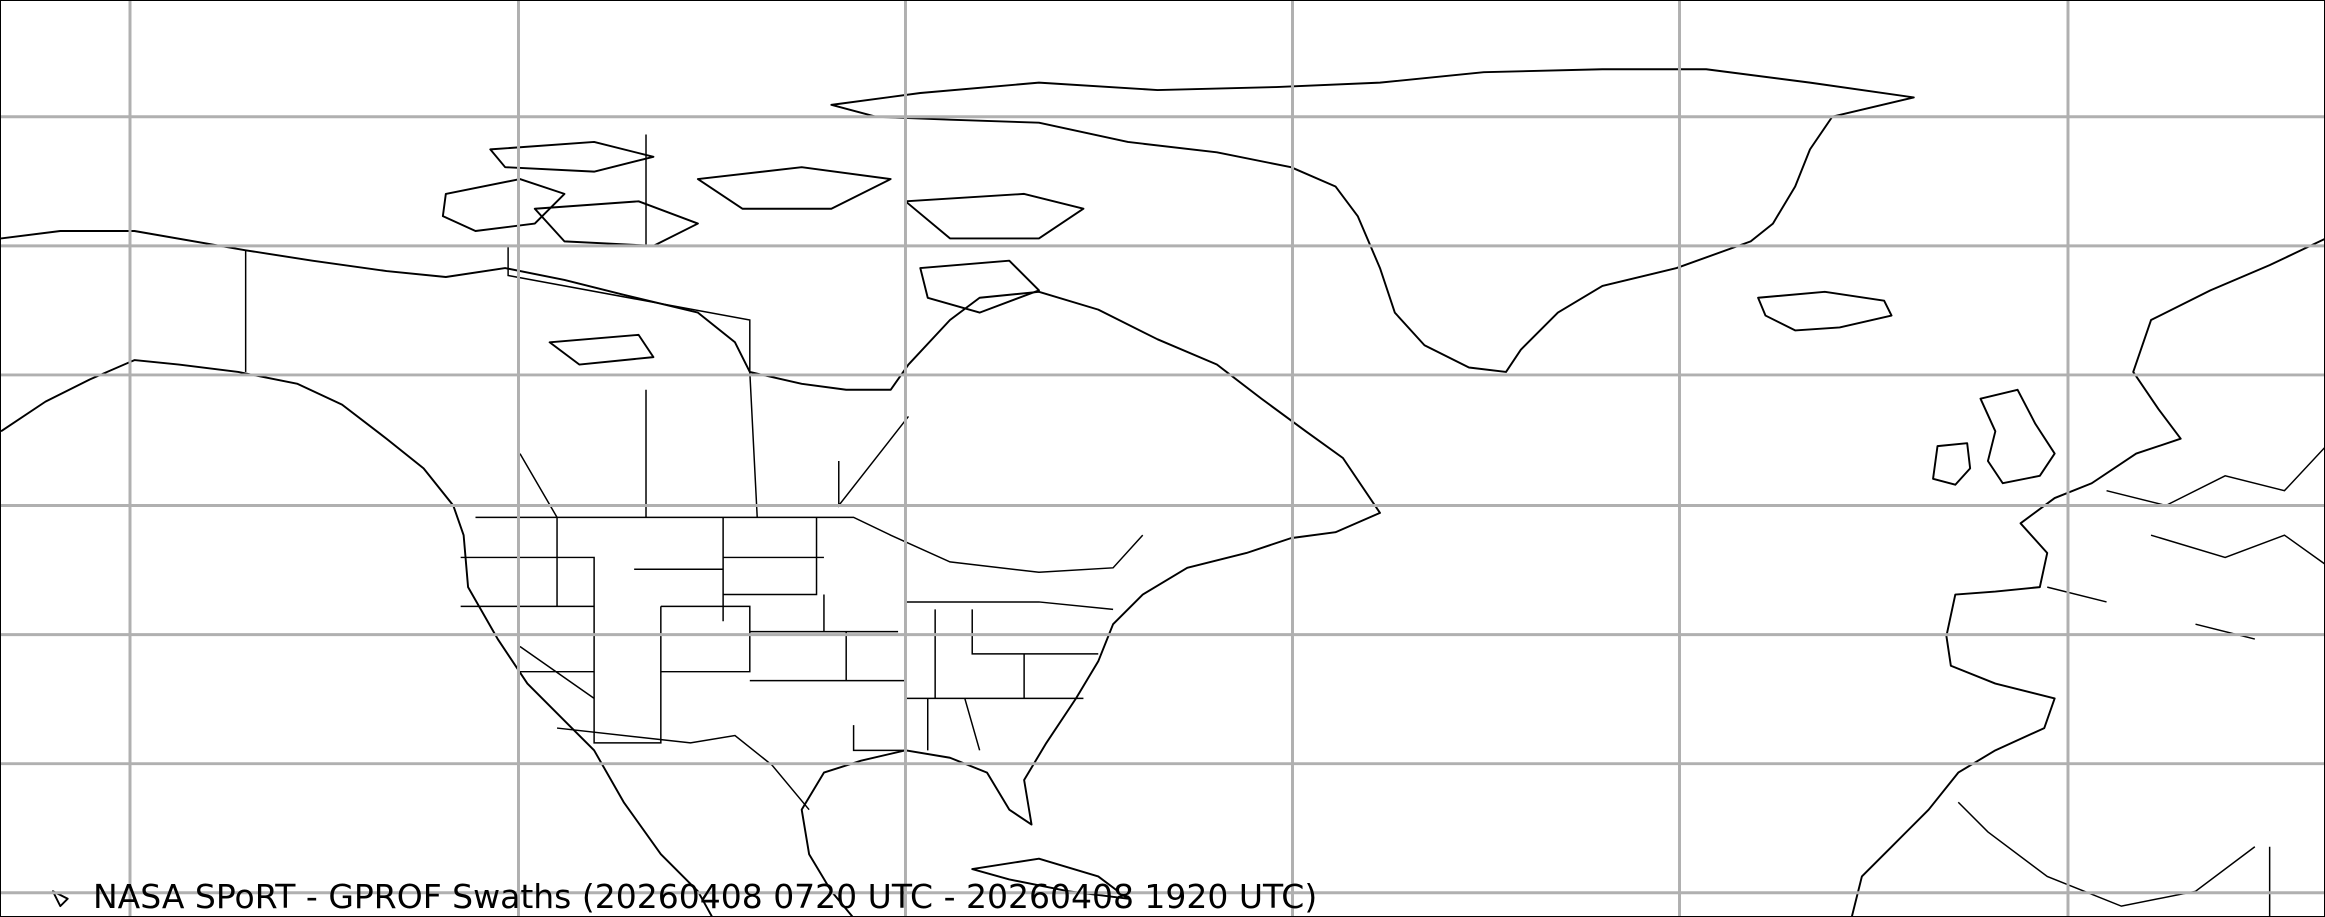 This screenshot has height=917, width=2325. What do you see at coordinates (708, 326) in the screenshot?
I see `canada-province-borders` at bounding box center [708, 326].